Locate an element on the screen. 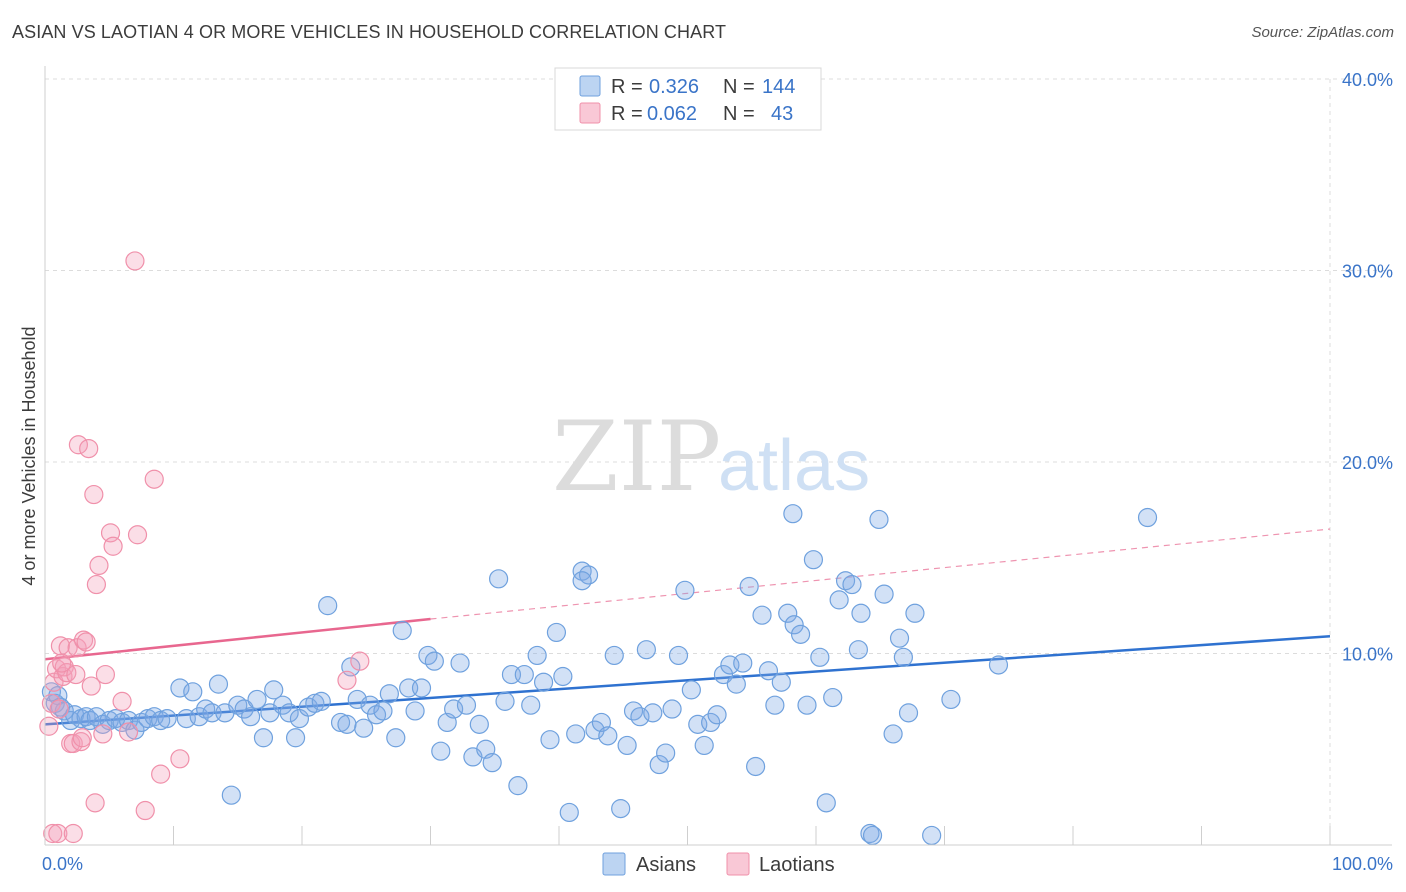 This screenshot has height=892, width=1406. legend-n-asians: 144 is located at coordinates (778, 87).